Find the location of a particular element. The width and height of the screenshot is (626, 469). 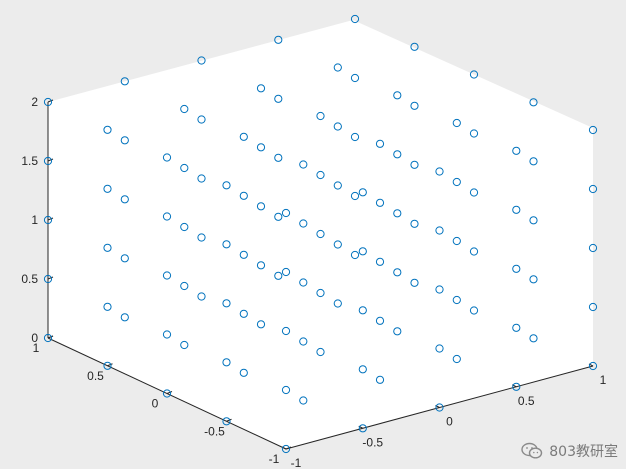

z-tick-label: 1 is located at coordinates (34, 220).